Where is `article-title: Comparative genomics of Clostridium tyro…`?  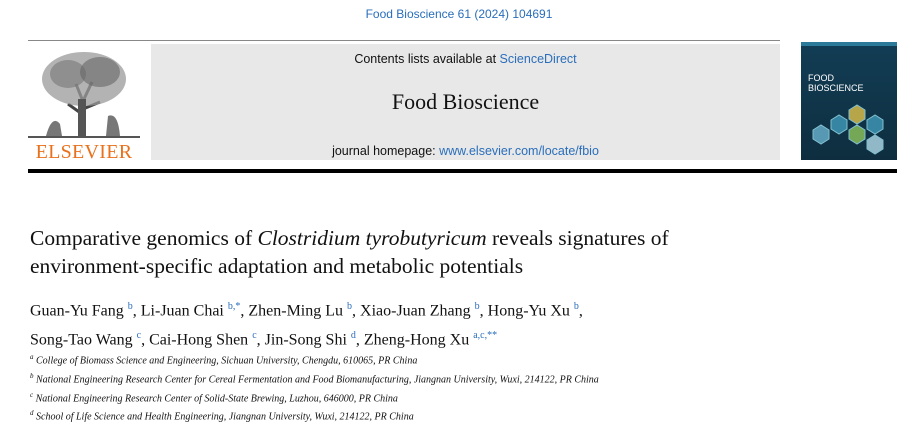 article-title: Comparative genomics of Clostridium tyro… is located at coordinates (349, 252).